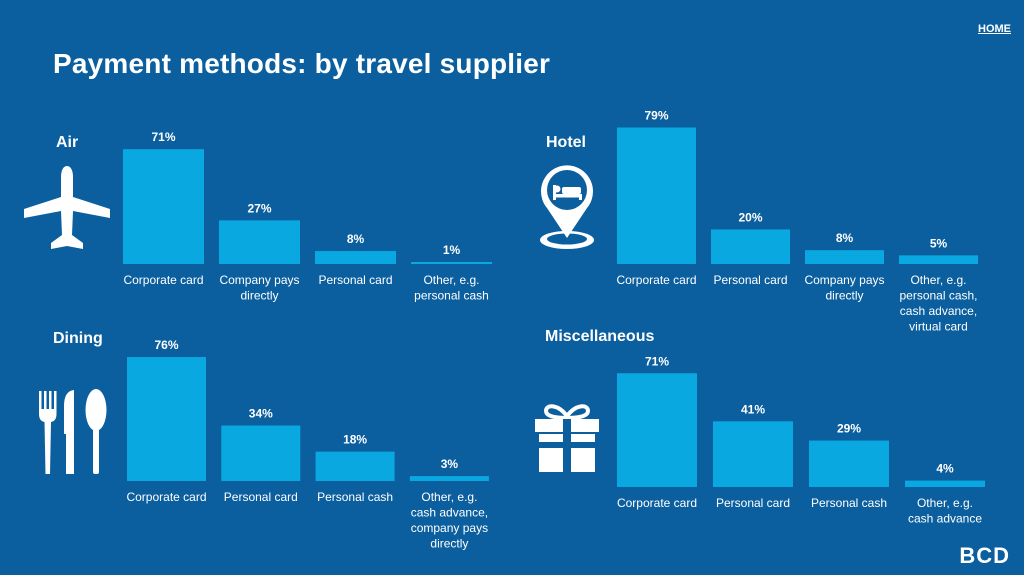 The height and width of the screenshot is (575, 1024). I want to click on miscellaneous-value-label-personal-card: 41%, so click(753, 409).